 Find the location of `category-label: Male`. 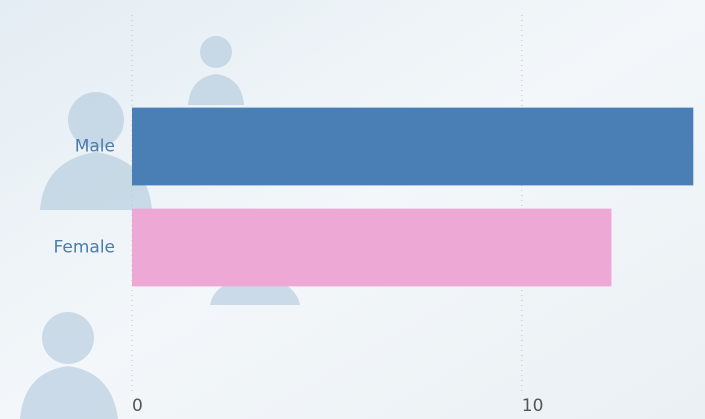

category-label: Male is located at coordinates (95, 147).